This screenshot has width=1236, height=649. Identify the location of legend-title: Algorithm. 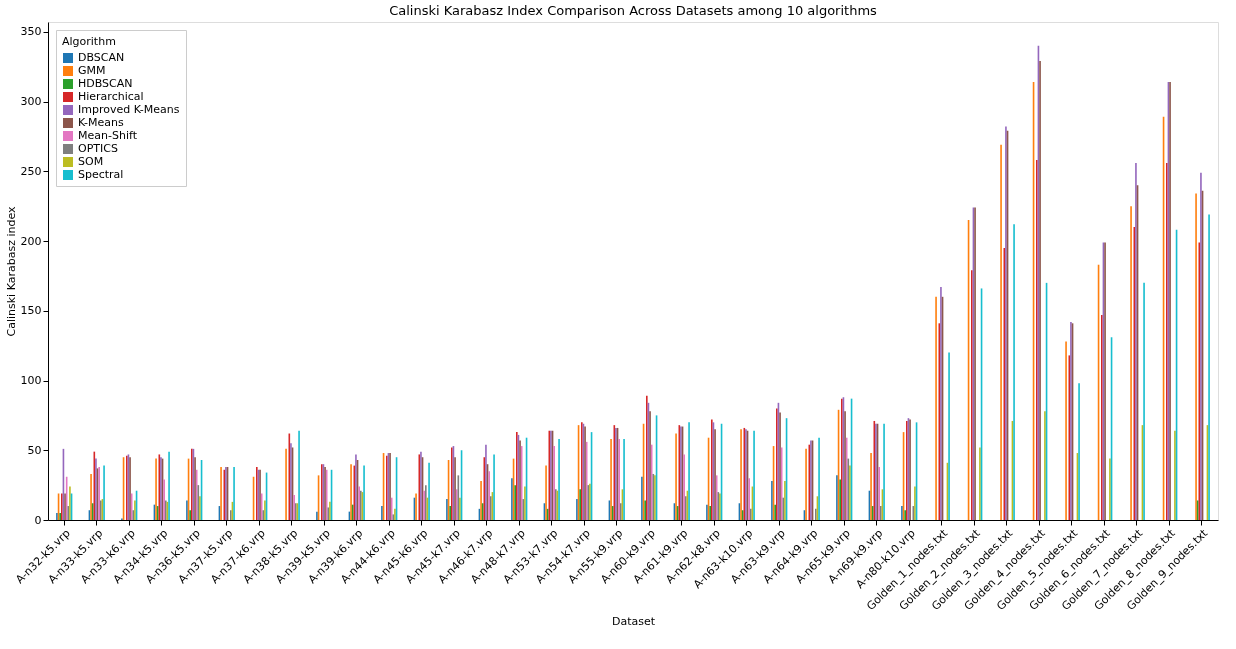
(89, 41).